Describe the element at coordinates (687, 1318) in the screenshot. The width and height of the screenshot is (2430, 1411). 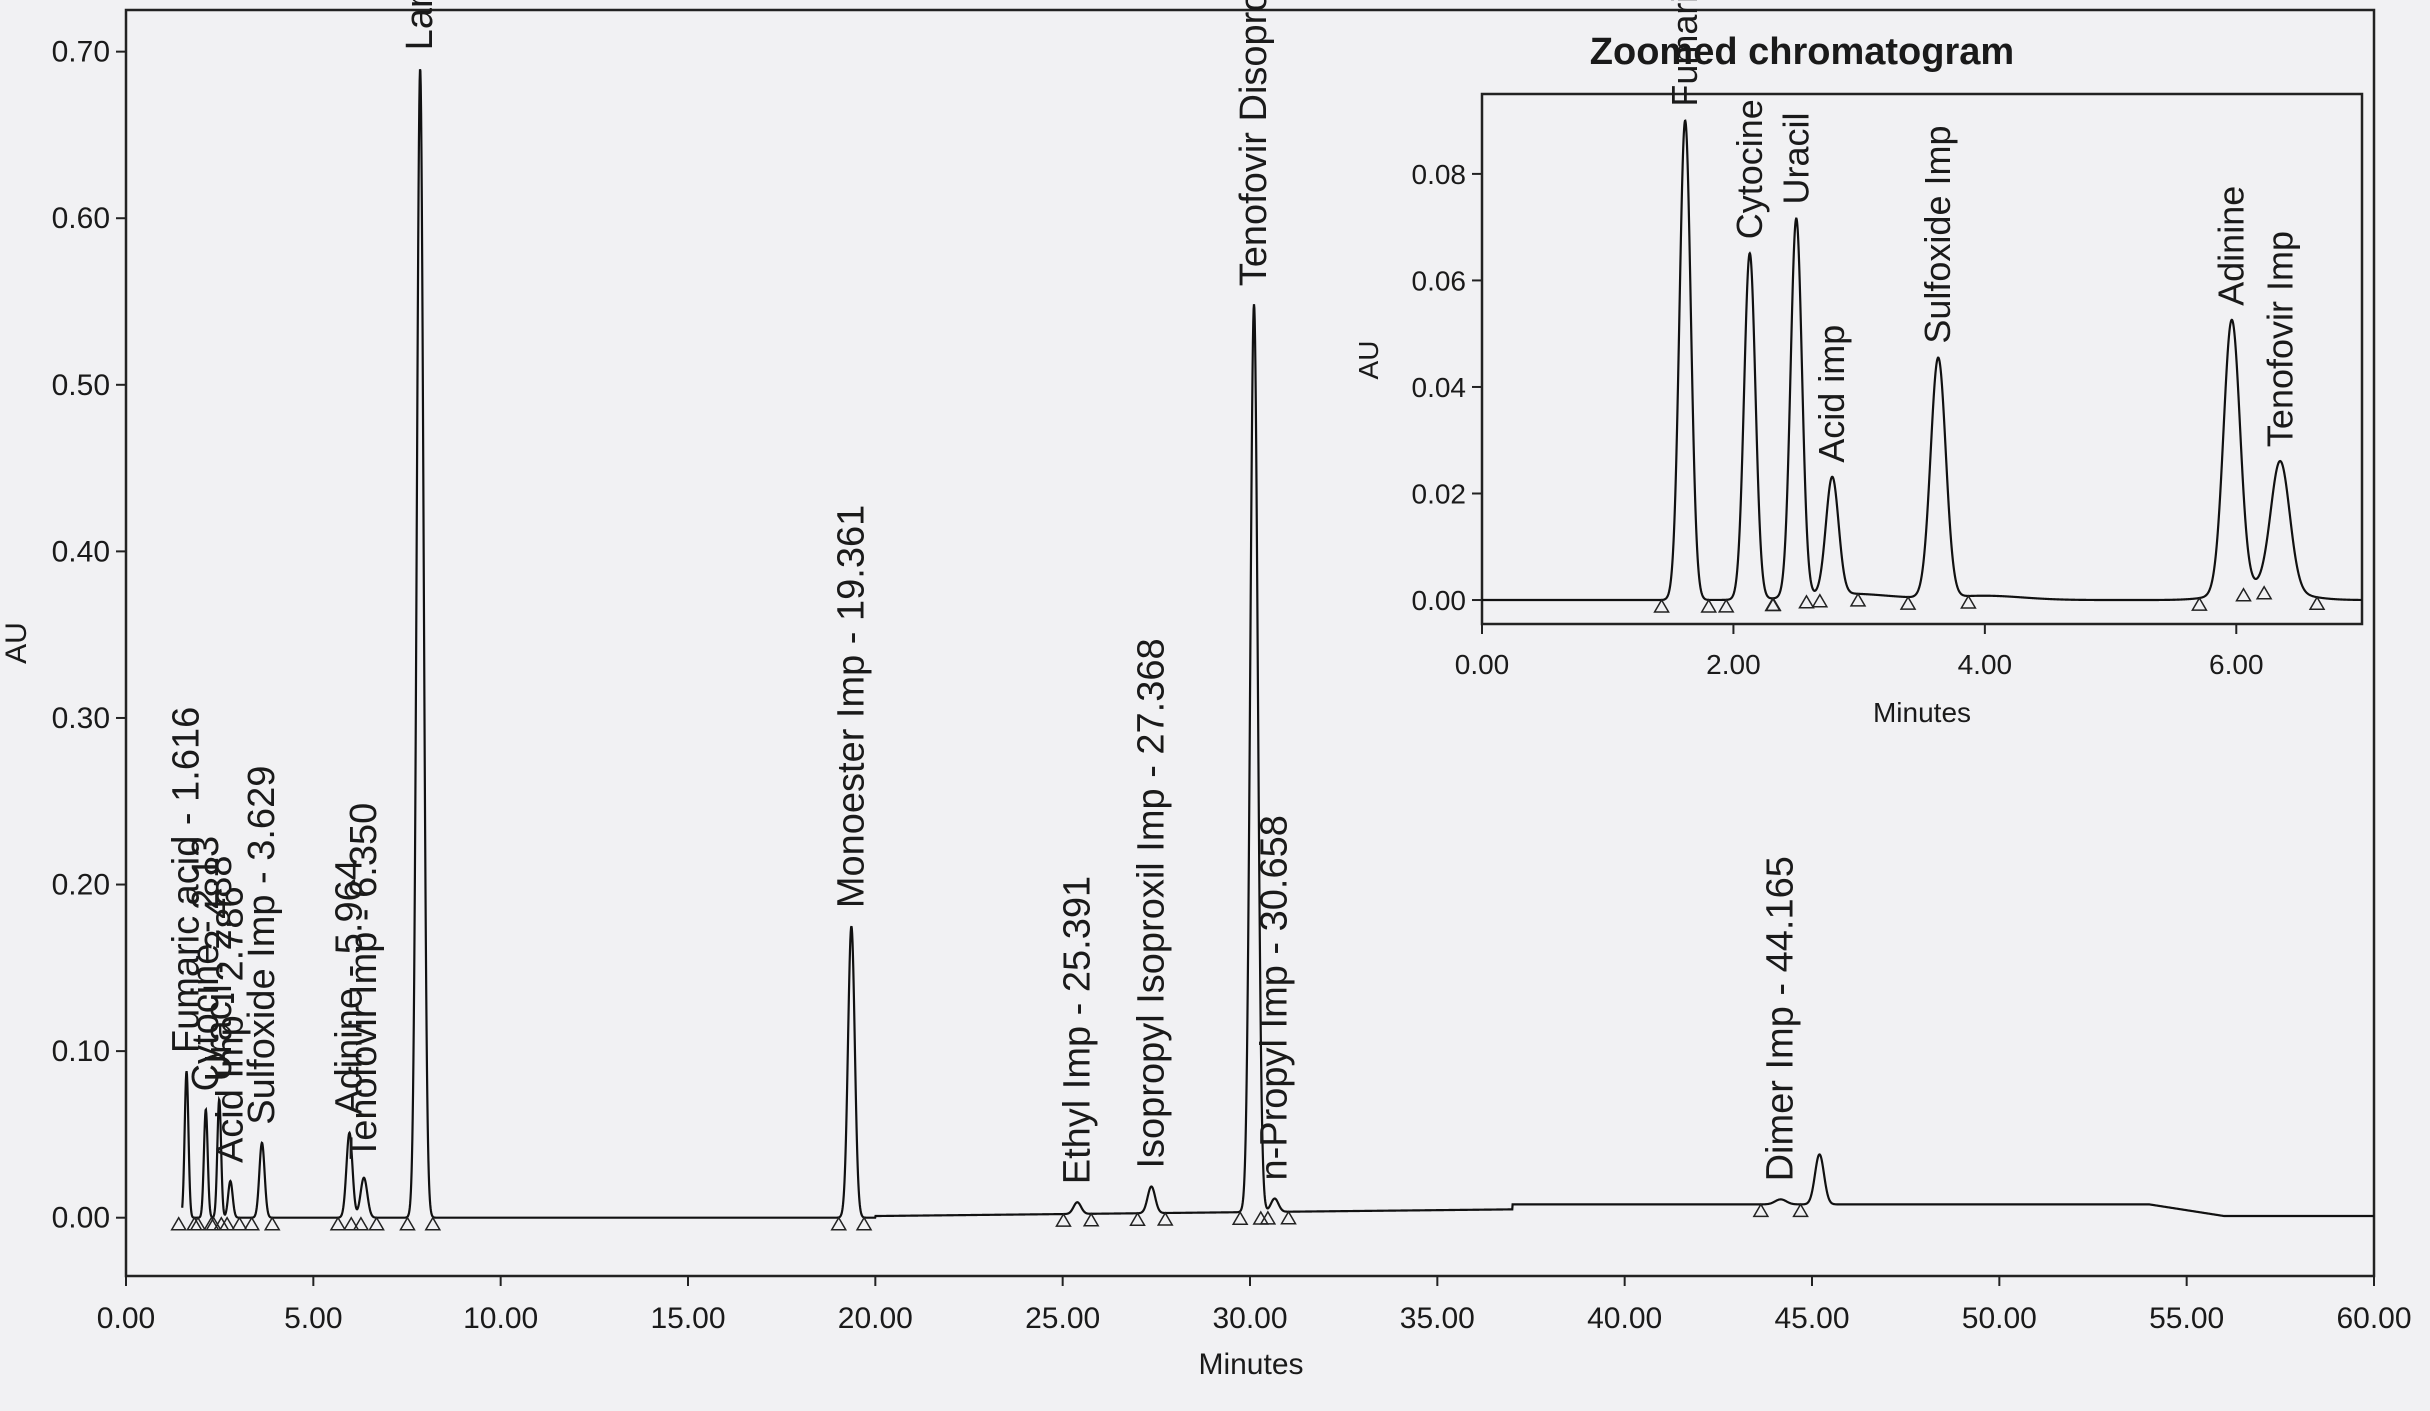
I see `x-tick-label: 15.00` at that location.